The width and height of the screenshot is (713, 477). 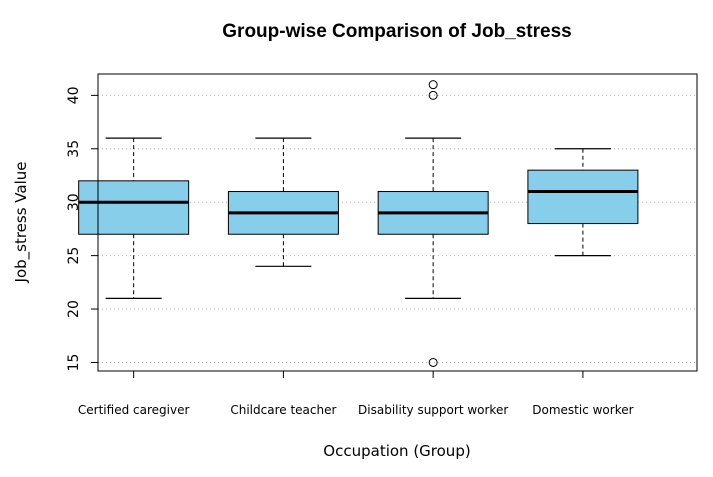 I want to click on y-tick-label: 20, so click(x=74, y=309).